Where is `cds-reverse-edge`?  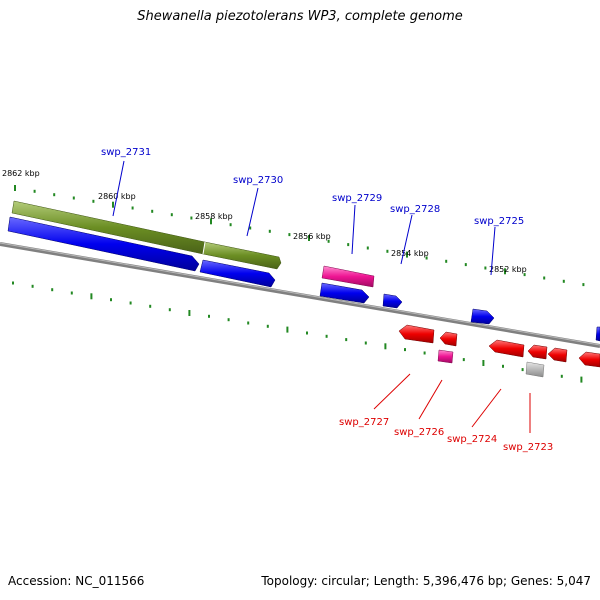 cds-reverse-edge is located at coordinates (589, 359).